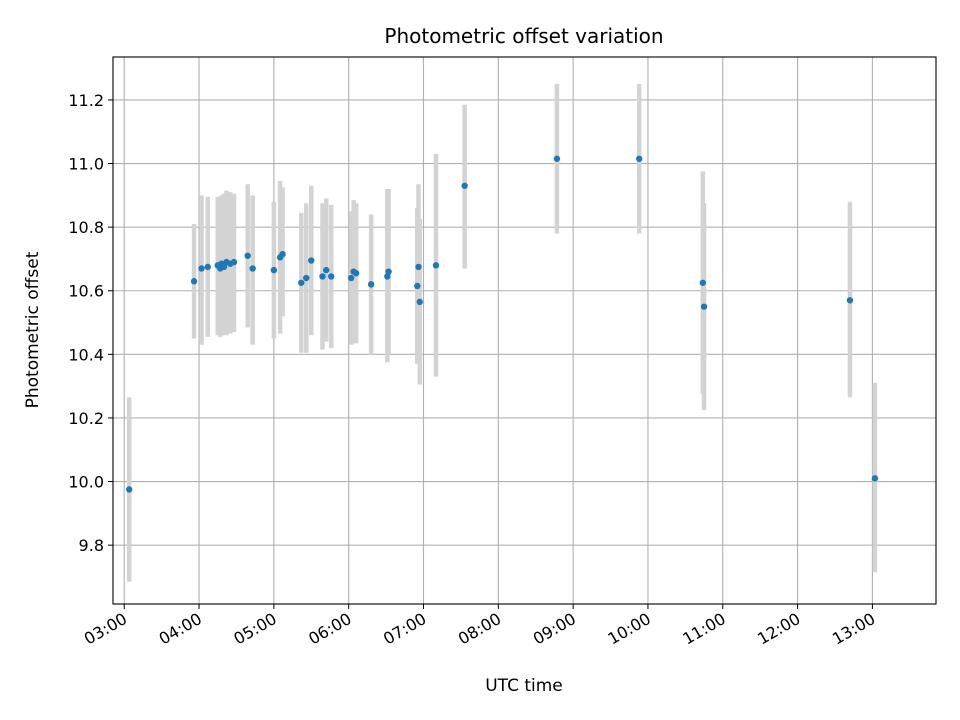  Describe the element at coordinates (86, 291) in the screenshot. I see `y-tick-label: 10.6` at that location.